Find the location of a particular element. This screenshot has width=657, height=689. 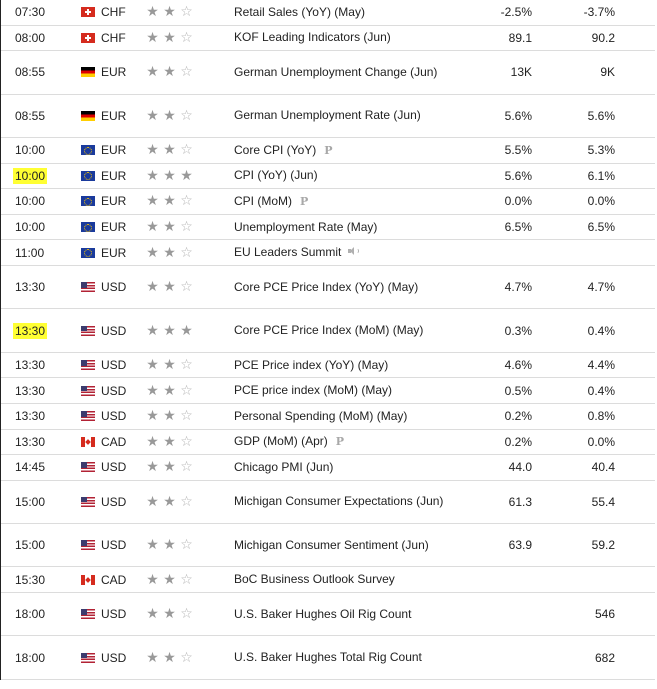

event-actual: 5.5% is located at coordinates (518, 150).